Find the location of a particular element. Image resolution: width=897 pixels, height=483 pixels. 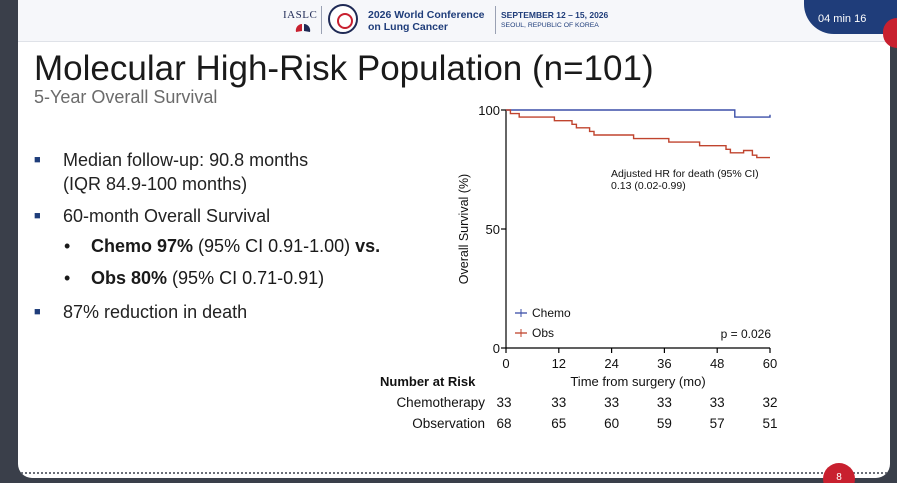

timer-accent is located at coordinates (890, 33).